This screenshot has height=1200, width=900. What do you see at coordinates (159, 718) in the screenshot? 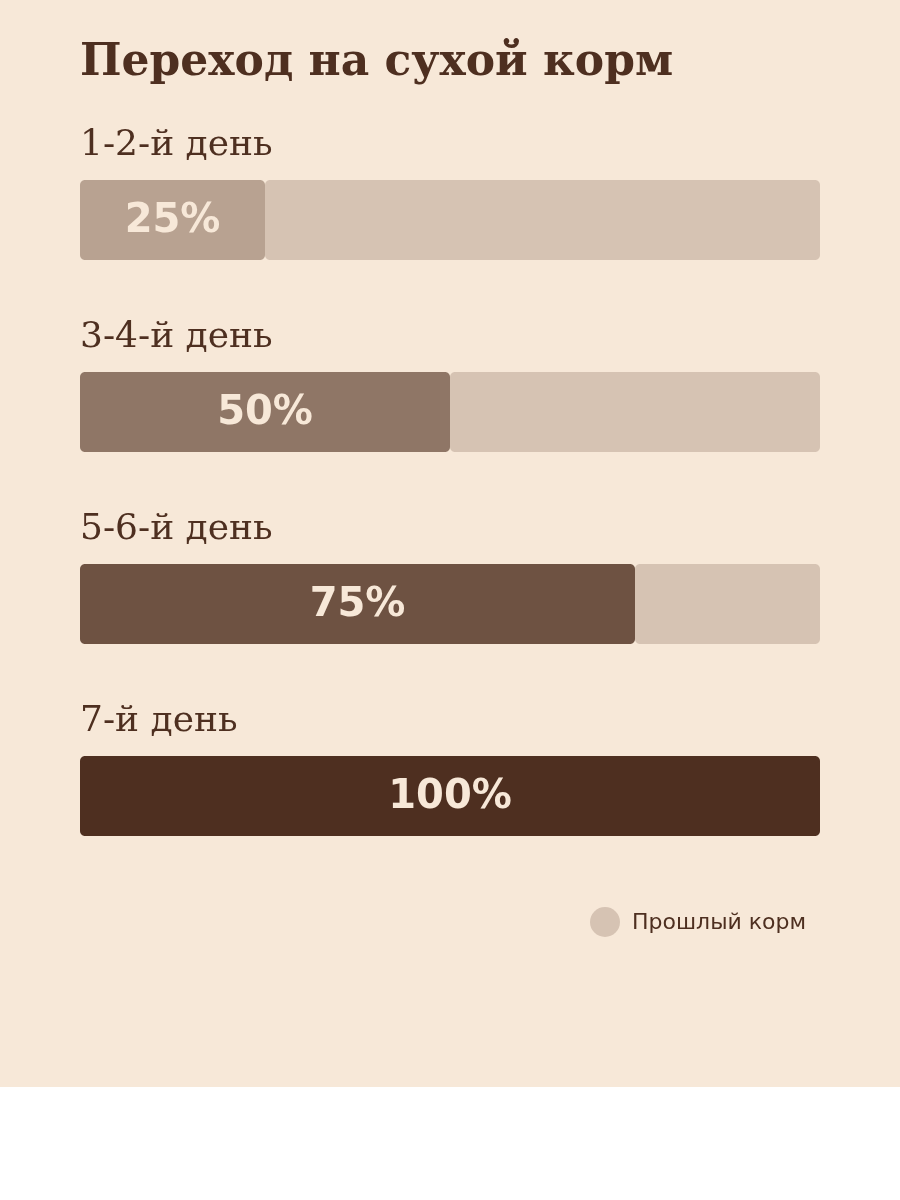
I see `y-tick-label: 7-й день` at bounding box center [159, 718].